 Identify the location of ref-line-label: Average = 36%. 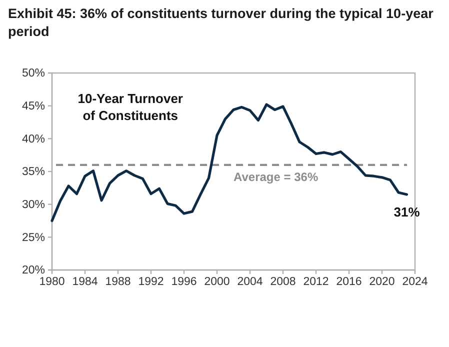
(276, 177).